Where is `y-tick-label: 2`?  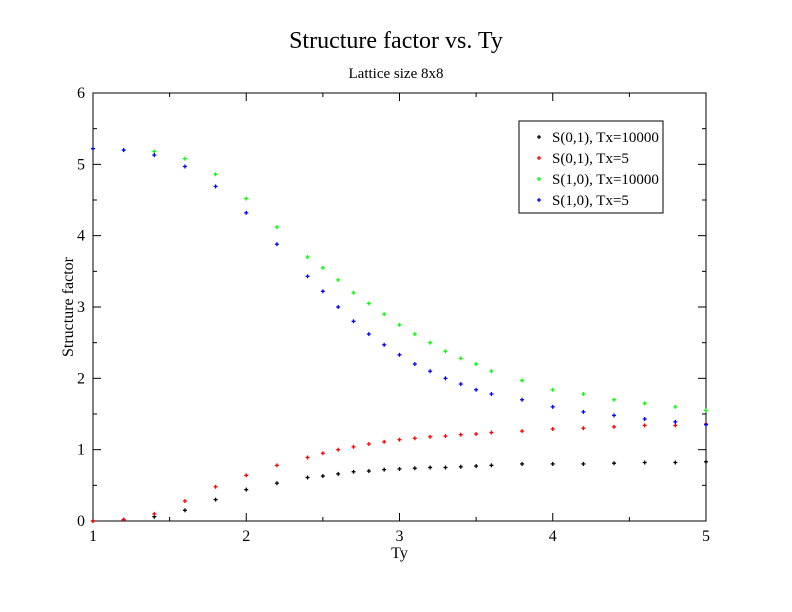
y-tick-label: 2 is located at coordinates (81, 378).